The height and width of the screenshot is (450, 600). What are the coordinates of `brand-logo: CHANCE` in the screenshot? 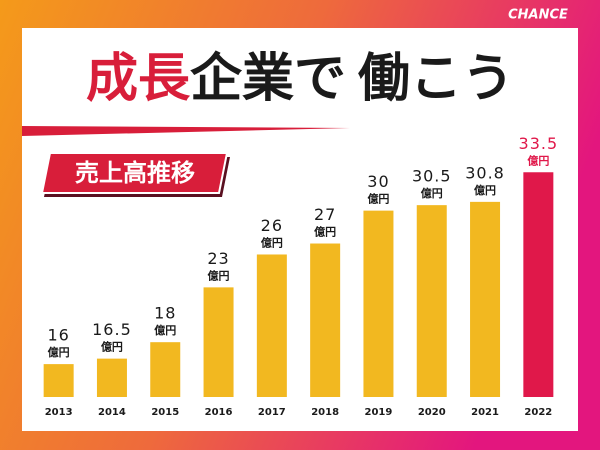 It's located at (538, 15).